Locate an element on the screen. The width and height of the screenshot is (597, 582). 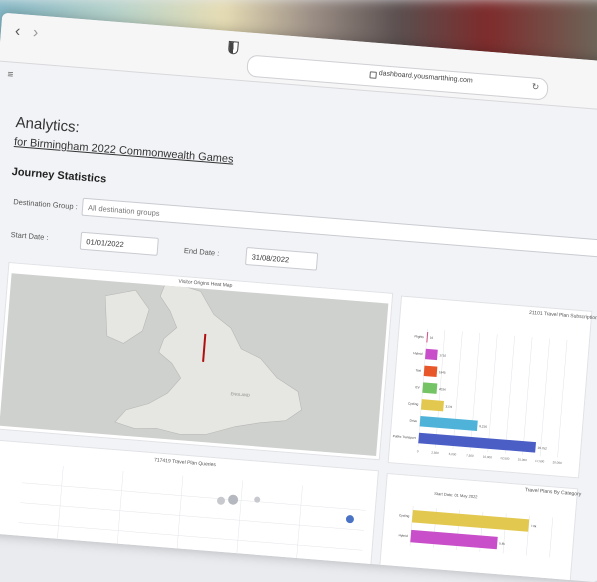
url-text: dashboard.yousmartthing.com is located at coordinates (425, 77).